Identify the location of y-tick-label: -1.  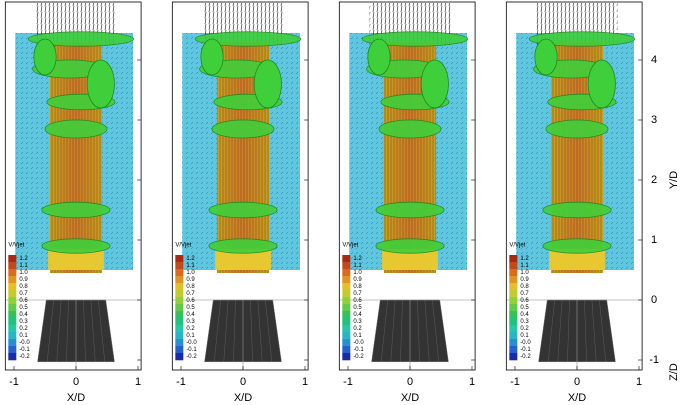
(654, 360).